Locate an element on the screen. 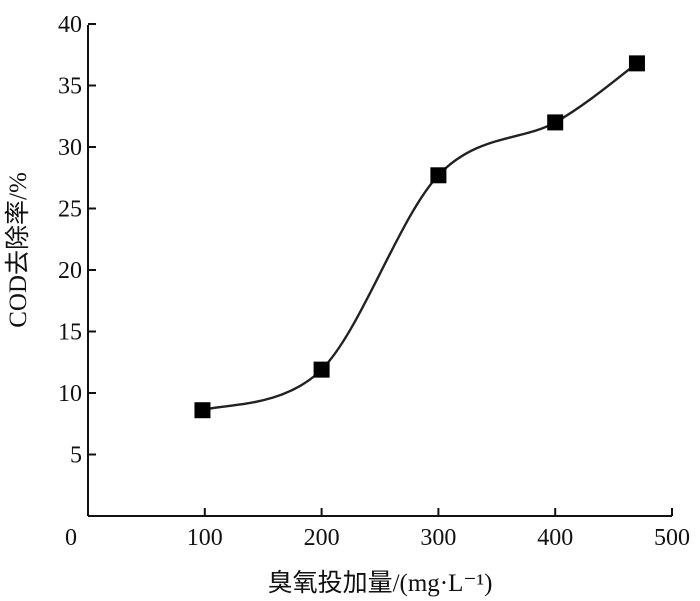 The image size is (700, 601). x-ticks: 0 100 200 300 400 500 is located at coordinates (377, 529).